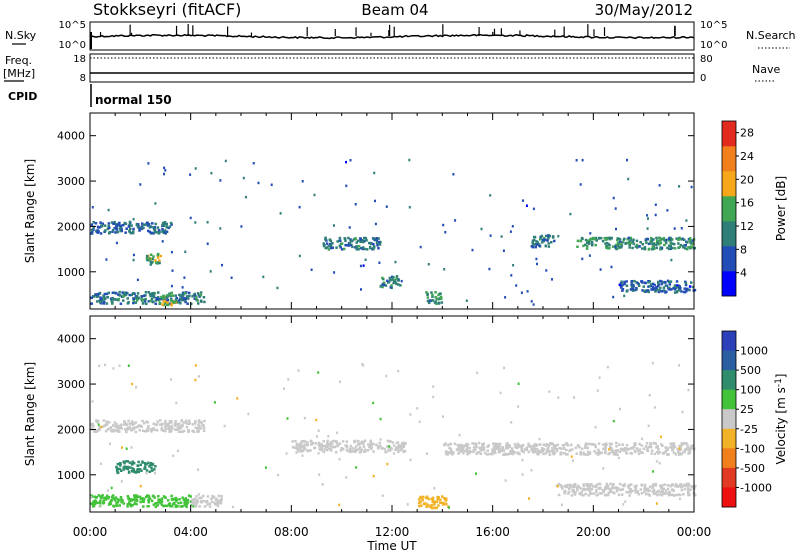 This screenshot has height=554, width=800. What do you see at coordinates (71, 429) in the screenshot?
I see `y-tick-label: 2000` at bounding box center [71, 429].